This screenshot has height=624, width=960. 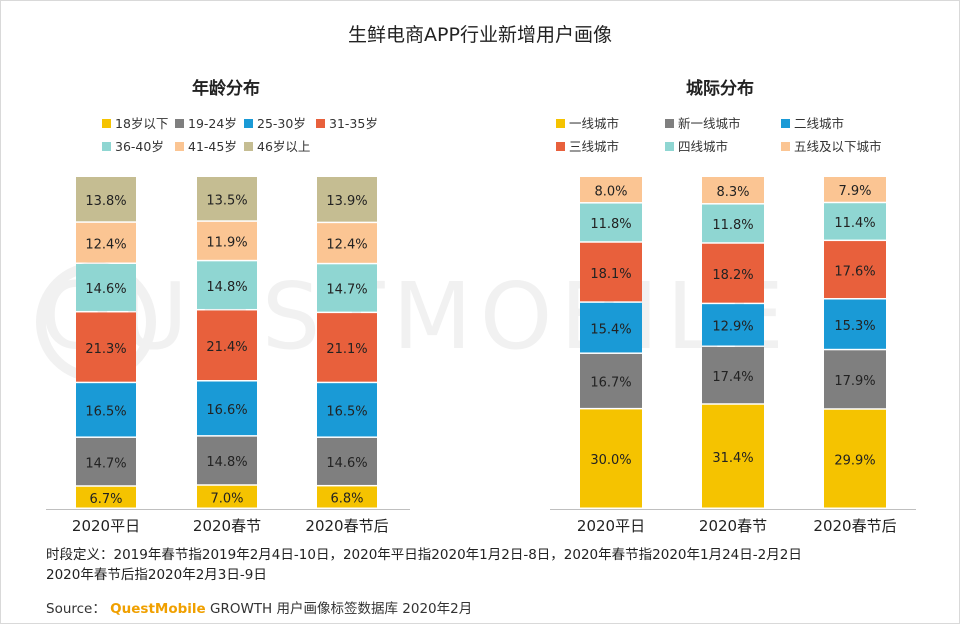 What do you see at coordinates (703, 122) in the screenshot?
I see `city-legend-item: 新一线城市` at bounding box center [703, 122].